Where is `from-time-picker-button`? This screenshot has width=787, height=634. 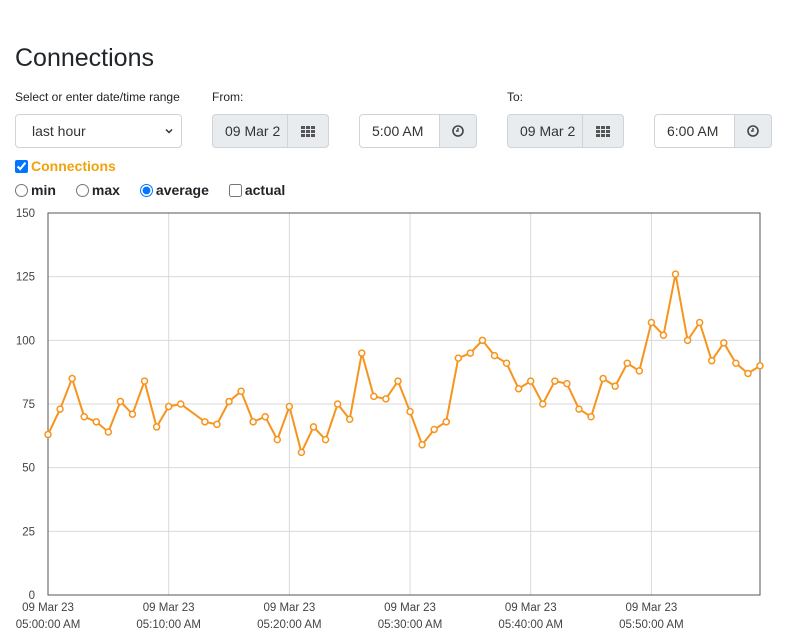 from-time-picker-button is located at coordinates (458, 131).